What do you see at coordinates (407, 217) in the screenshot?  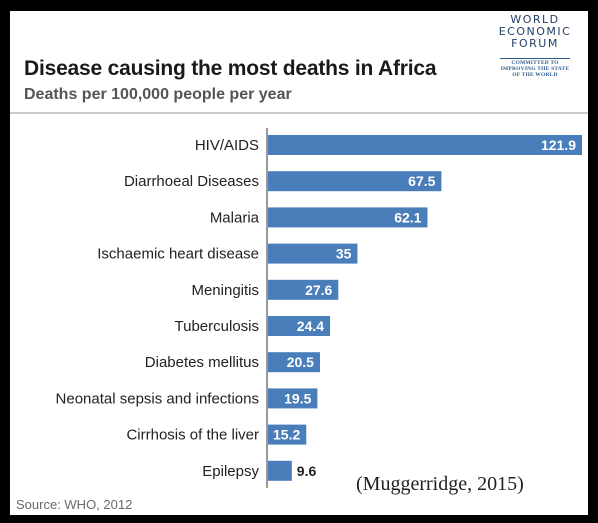 I see `data-label: 62.1` at bounding box center [407, 217].